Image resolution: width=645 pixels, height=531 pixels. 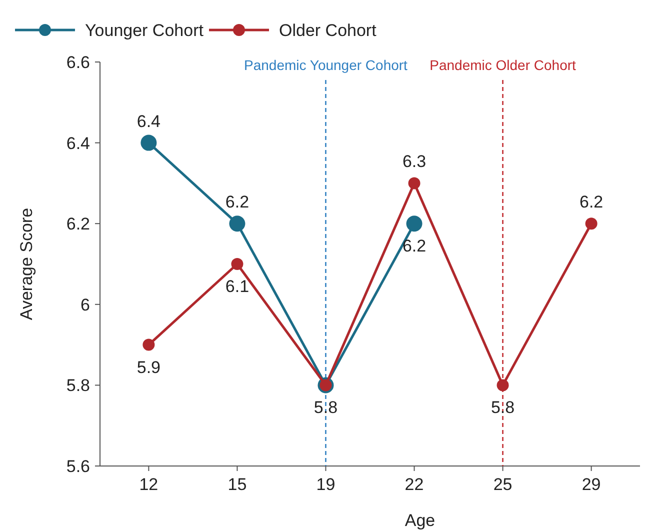 I want to click on y-tick-label: 6.2, so click(x=78, y=224).